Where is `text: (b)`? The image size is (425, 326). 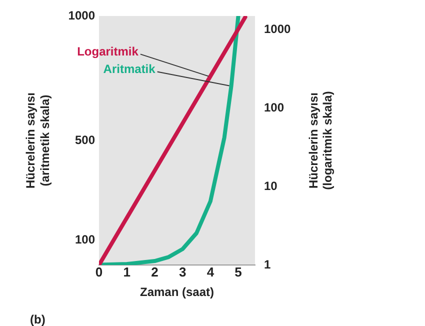 text: (b) is located at coordinates (38, 319).